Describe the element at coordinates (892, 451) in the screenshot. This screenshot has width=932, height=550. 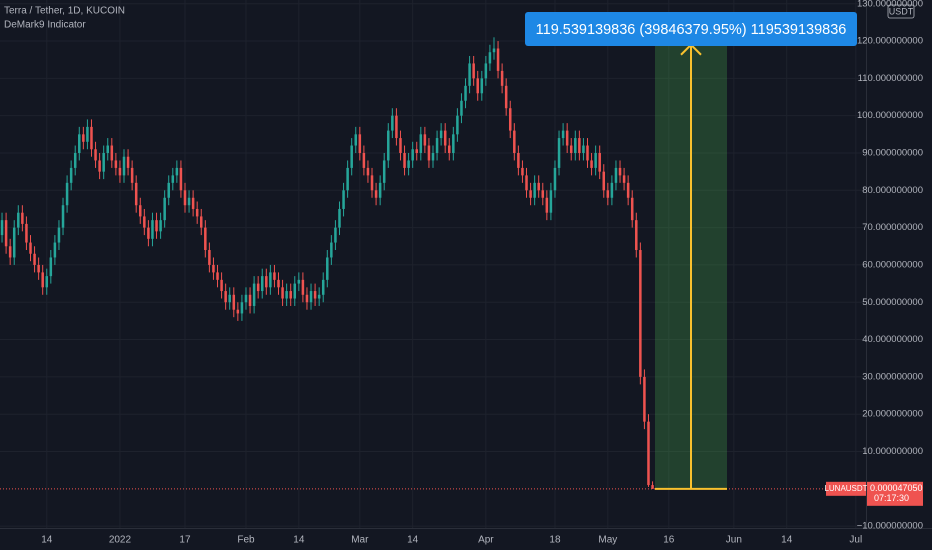
I see `y-tick-label: 10.000000000` at that location.